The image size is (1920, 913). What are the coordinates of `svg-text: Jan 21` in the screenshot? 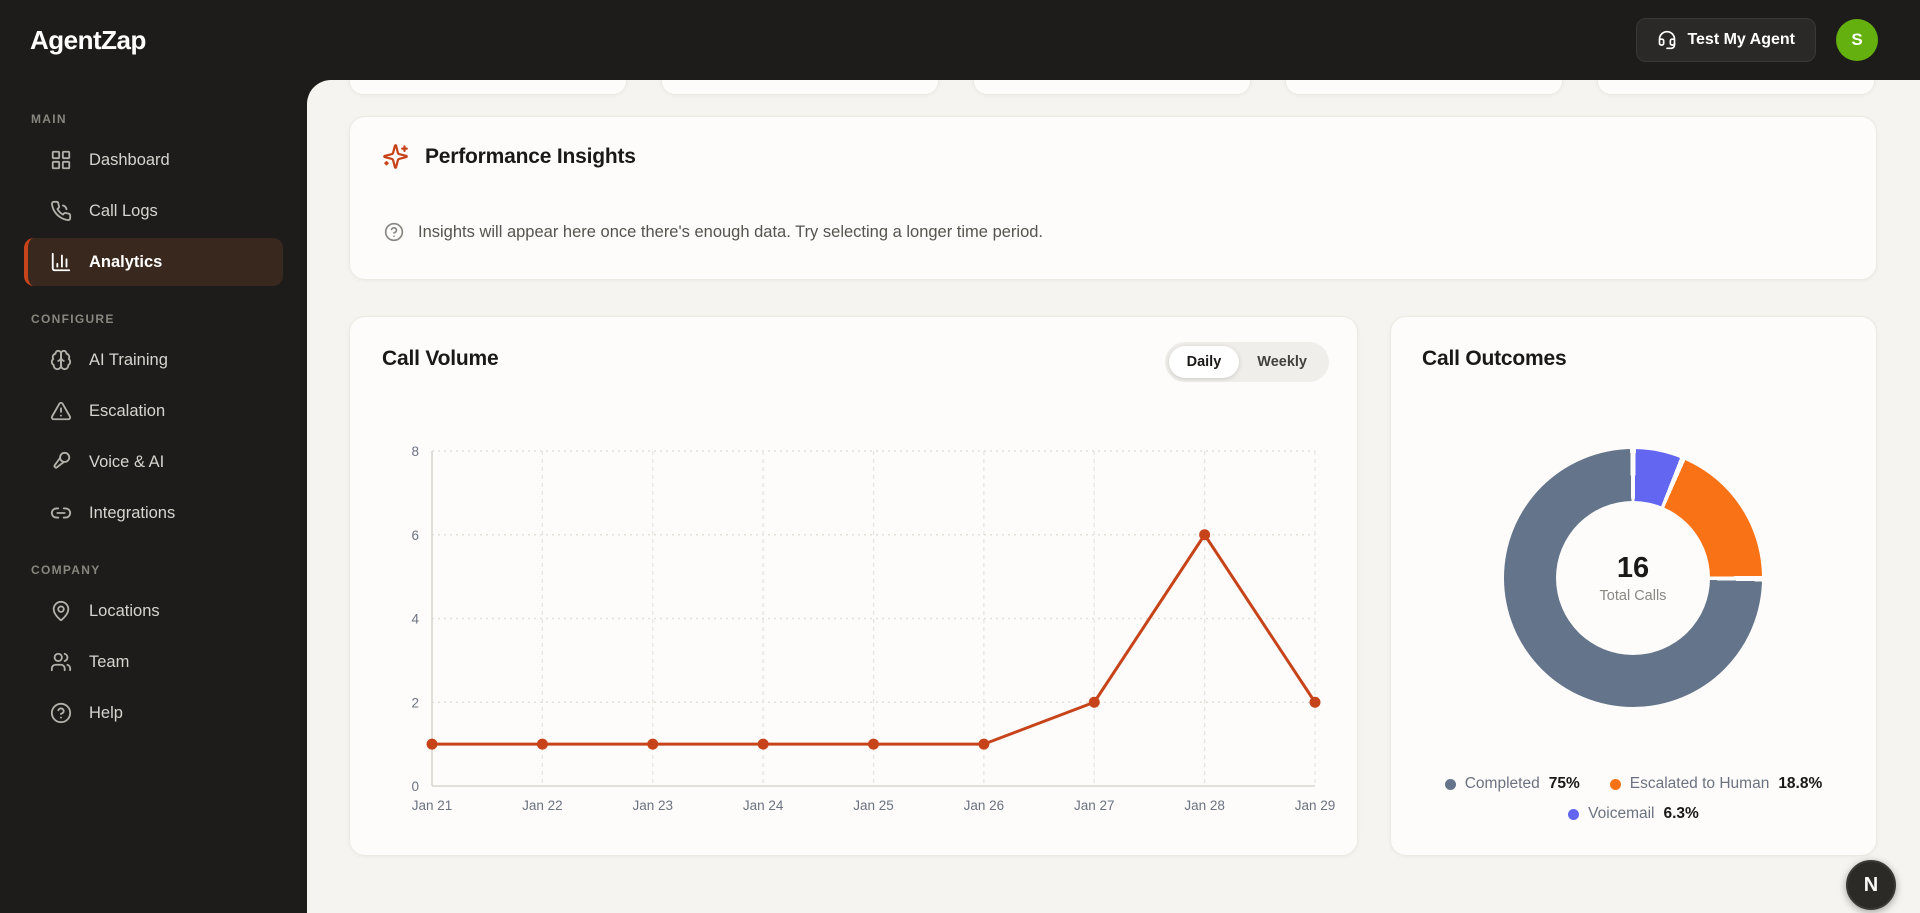 It's located at (432, 805).